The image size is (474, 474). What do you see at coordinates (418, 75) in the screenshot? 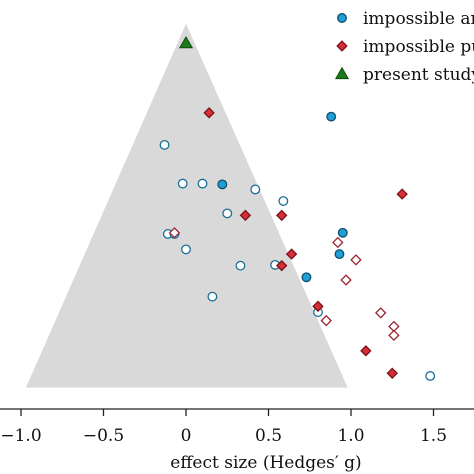
I see `legend-label-2: present study` at bounding box center [418, 75].